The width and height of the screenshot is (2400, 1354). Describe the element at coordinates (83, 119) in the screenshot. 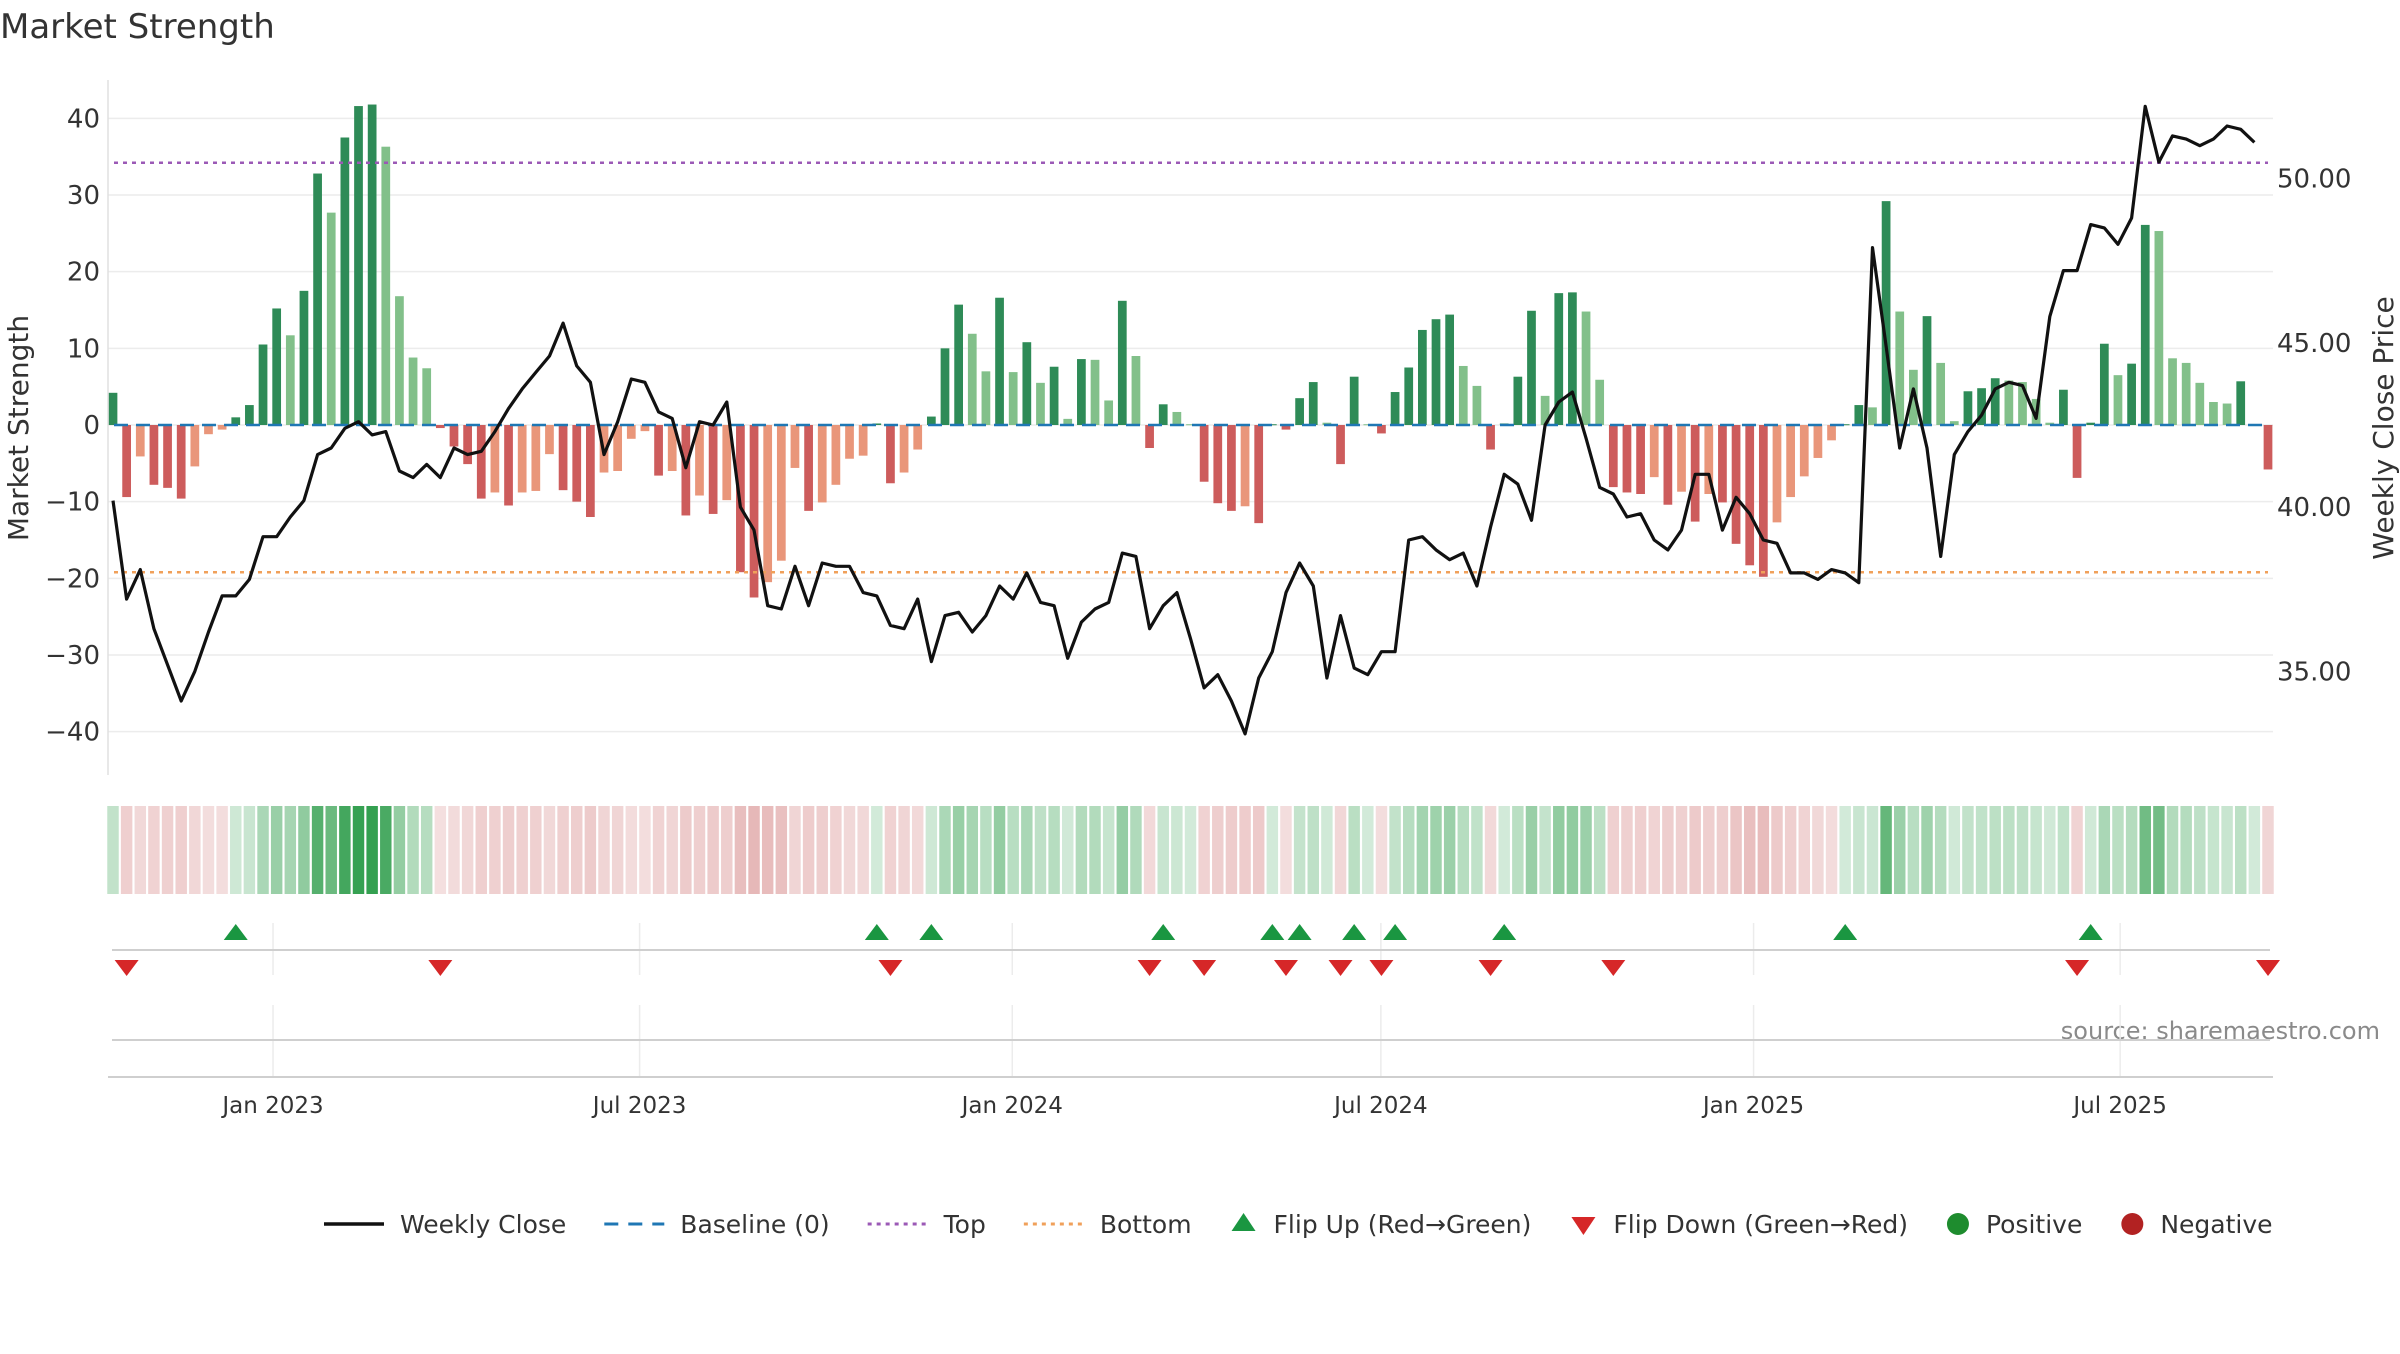

I see `y-tick-label-left: 40` at that location.